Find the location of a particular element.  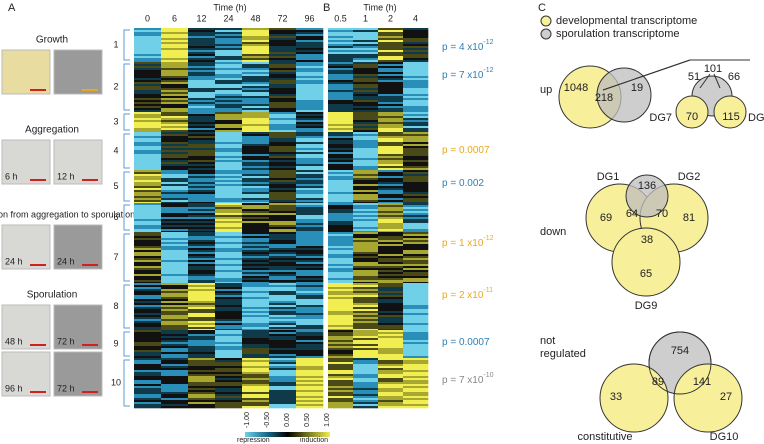

scale-tick: -1.00 is located at coordinates (247, 420).